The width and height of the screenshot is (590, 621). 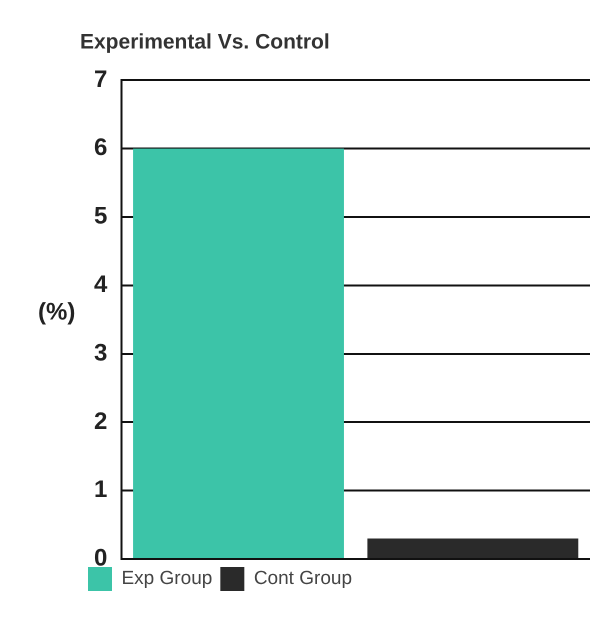 I want to click on y-tick-label: 7, so click(x=101, y=79).